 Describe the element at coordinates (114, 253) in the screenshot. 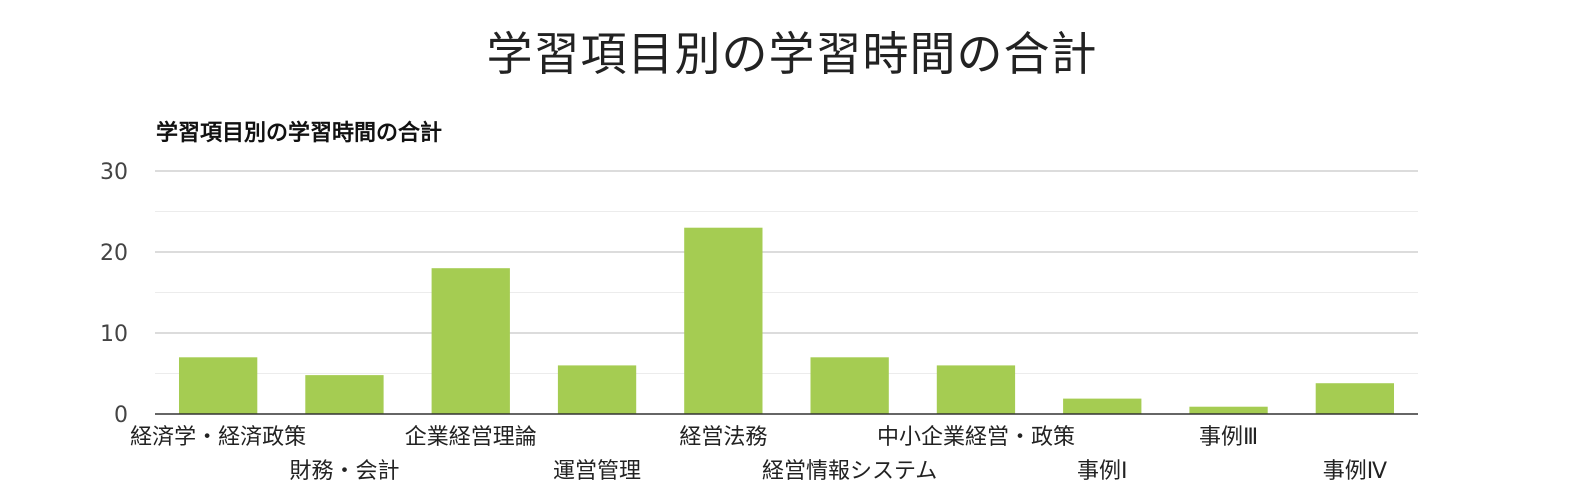

I see `y-tick-label: 20` at that location.